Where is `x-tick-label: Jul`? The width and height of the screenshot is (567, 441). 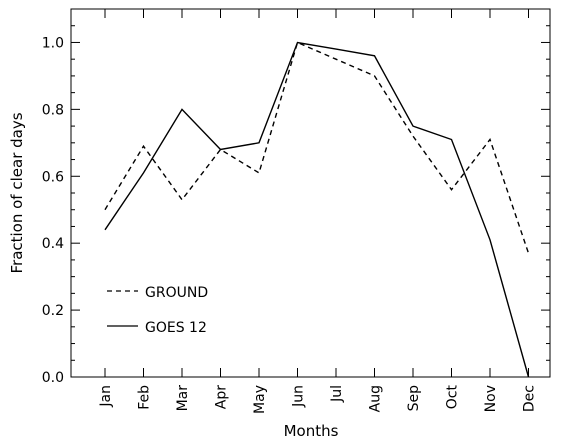
x-tick-label: Jul is located at coordinates (337, 394).